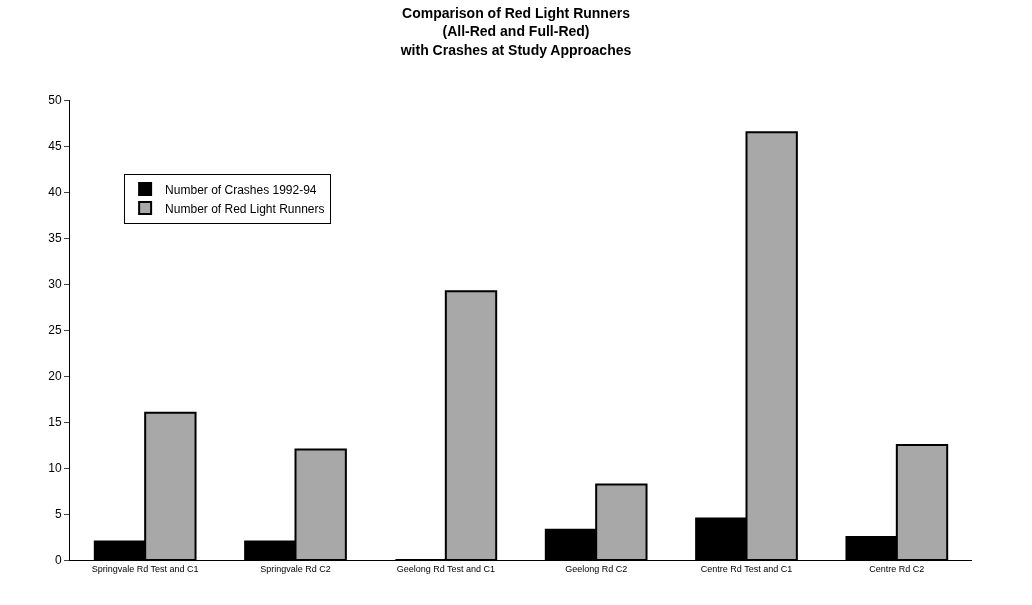  I want to click on x-tick-label: Centre Rd Test and C1, so click(746, 568).